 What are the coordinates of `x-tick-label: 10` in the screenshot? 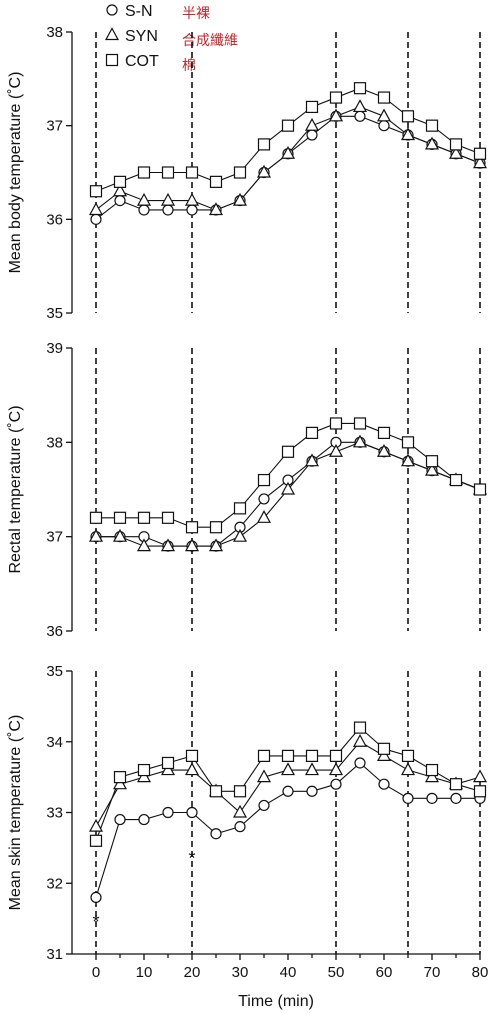 It's located at (144, 972).